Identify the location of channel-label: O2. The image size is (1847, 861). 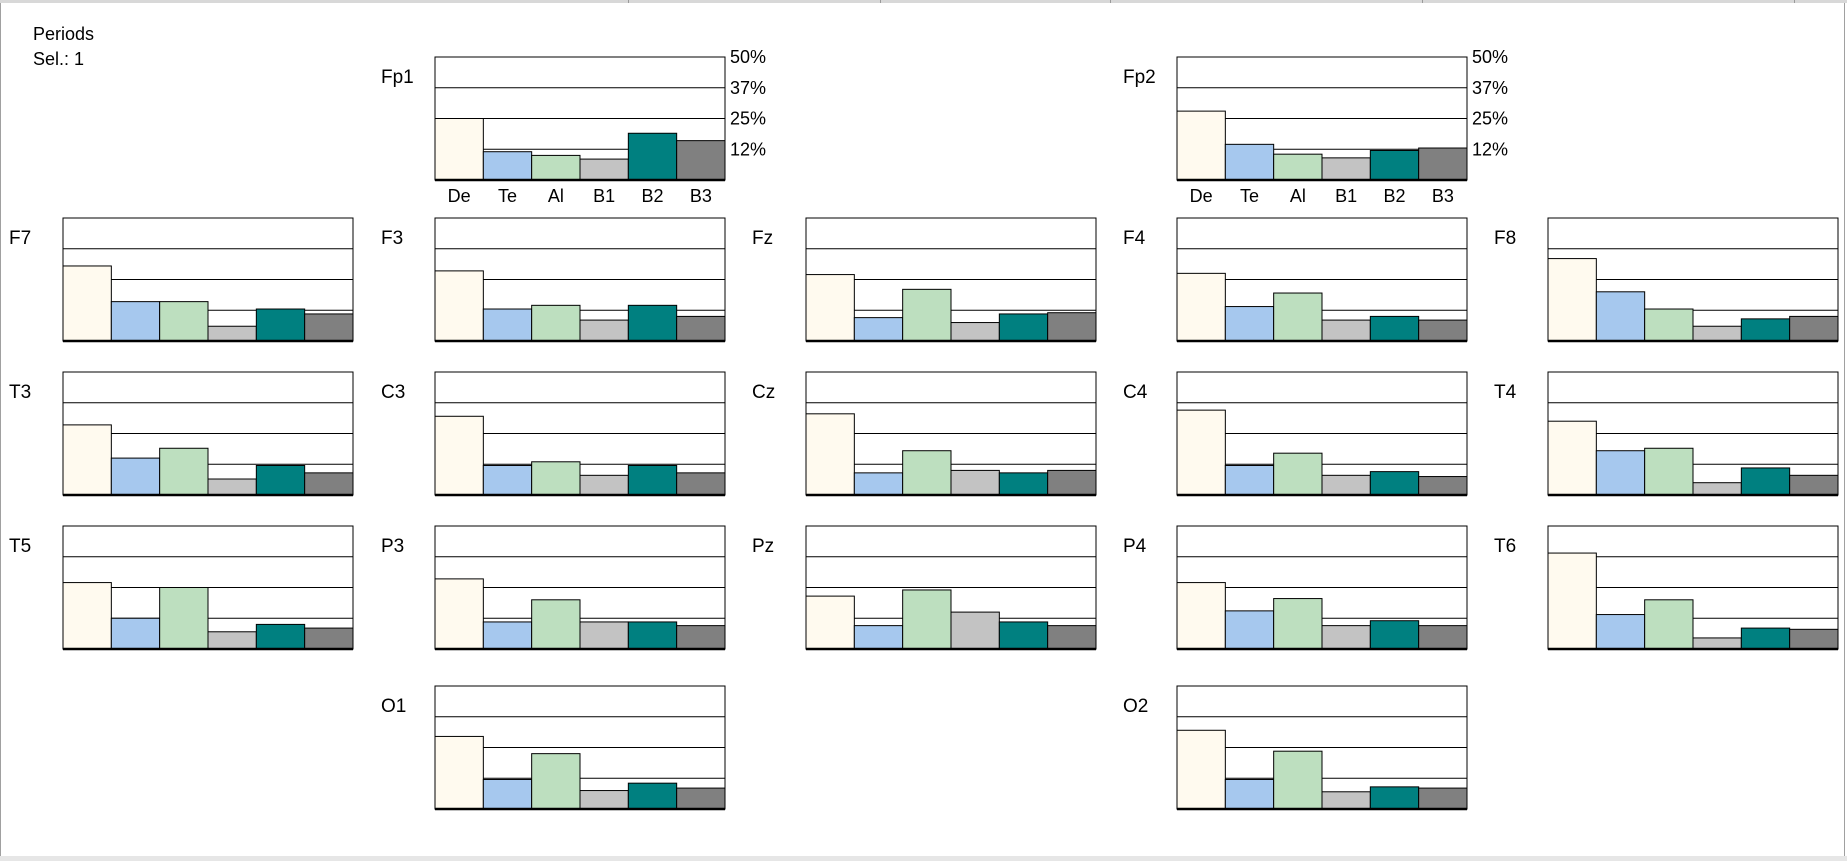
(1135, 706).